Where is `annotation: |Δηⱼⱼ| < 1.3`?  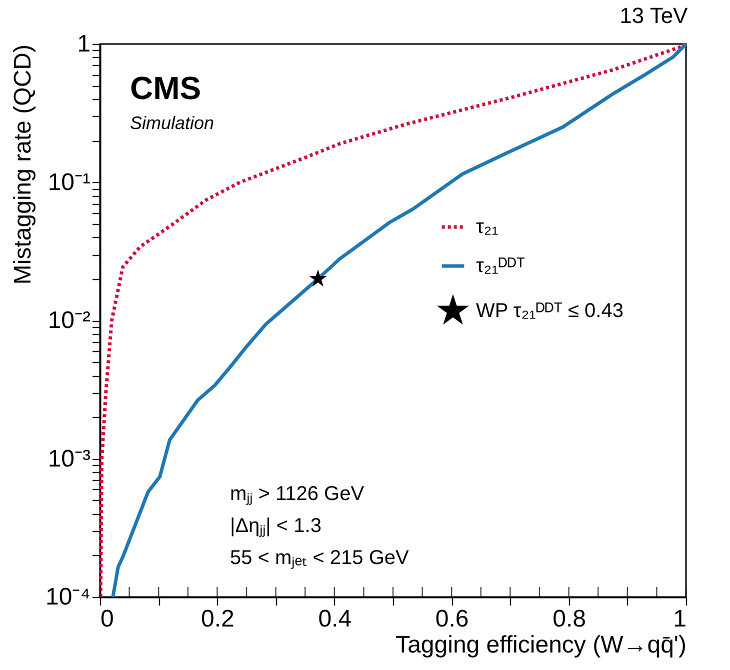
annotation: |Δηⱼⱼ| < 1.3 is located at coordinates (276, 526).